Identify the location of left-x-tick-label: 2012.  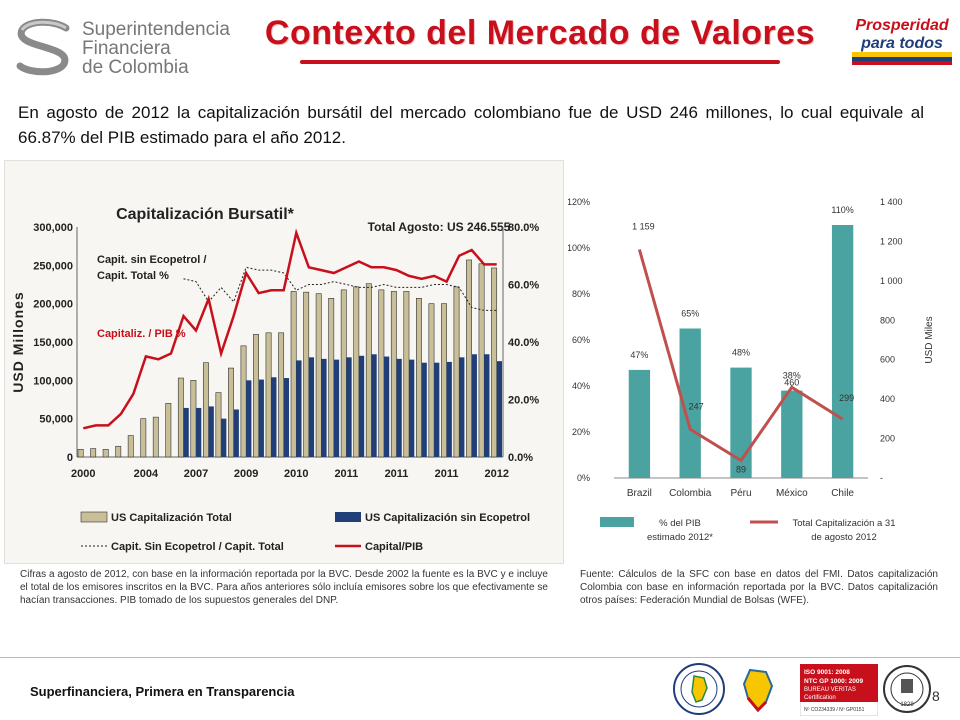
(496, 474).